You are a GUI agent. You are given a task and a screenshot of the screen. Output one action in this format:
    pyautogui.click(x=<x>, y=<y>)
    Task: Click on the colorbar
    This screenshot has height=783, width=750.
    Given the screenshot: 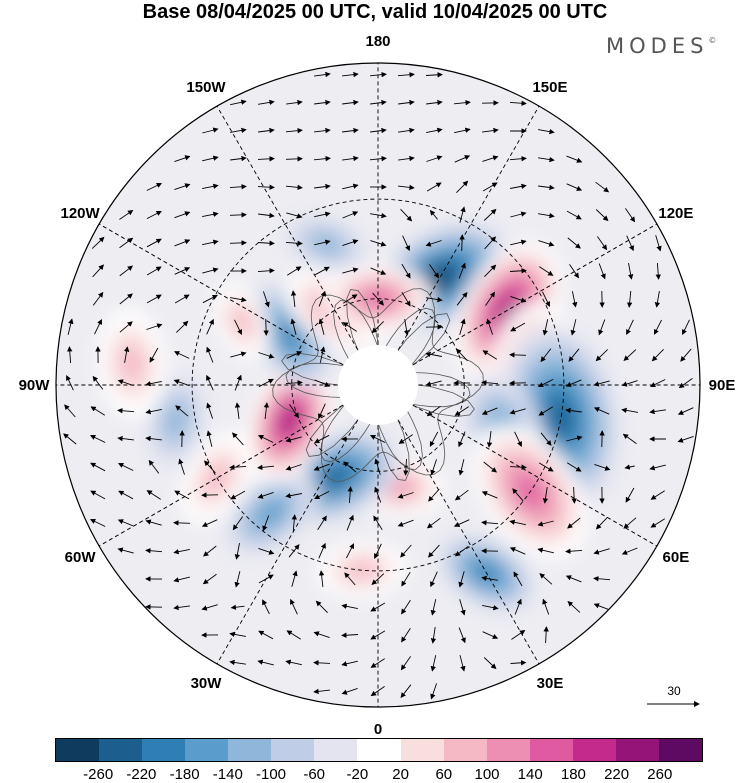 What is the action you would take?
    pyautogui.click(x=379, y=750)
    